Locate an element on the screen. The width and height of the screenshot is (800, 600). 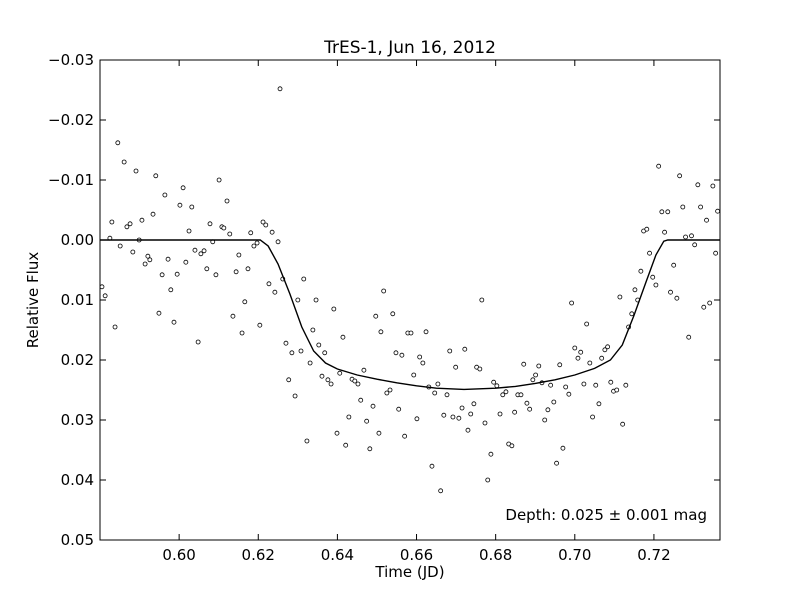
x-tick-label: 0.70 is located at coordinates (574, 555).